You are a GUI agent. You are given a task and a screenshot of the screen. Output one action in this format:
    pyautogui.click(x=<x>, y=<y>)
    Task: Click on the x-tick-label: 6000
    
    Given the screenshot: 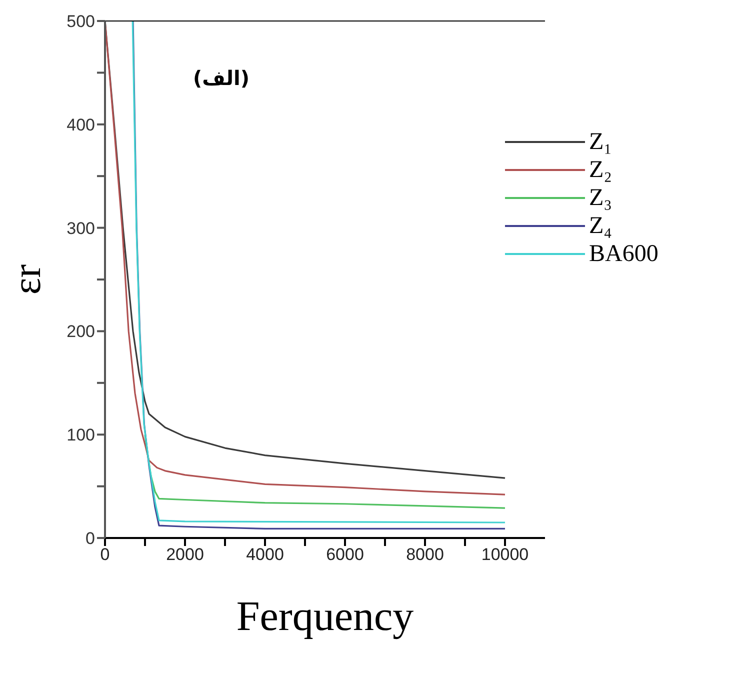 What is the action you would take?
    pyautogui.click(x=345, y=554)
    